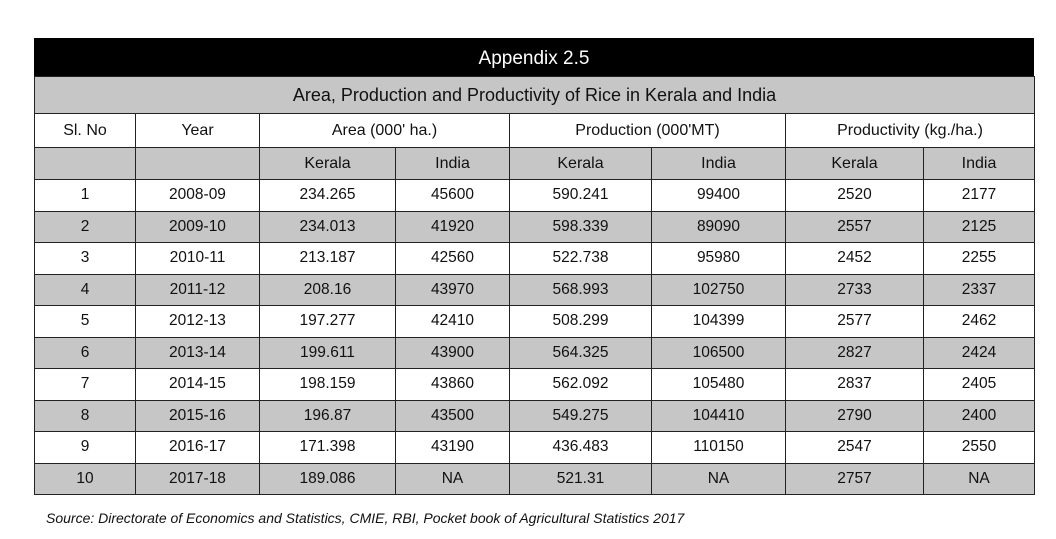  What do you see at coordinates (327, 163) in the screenshot?
I see `subheader-area-kerala: Kerala` at bounding box center [327, 163].